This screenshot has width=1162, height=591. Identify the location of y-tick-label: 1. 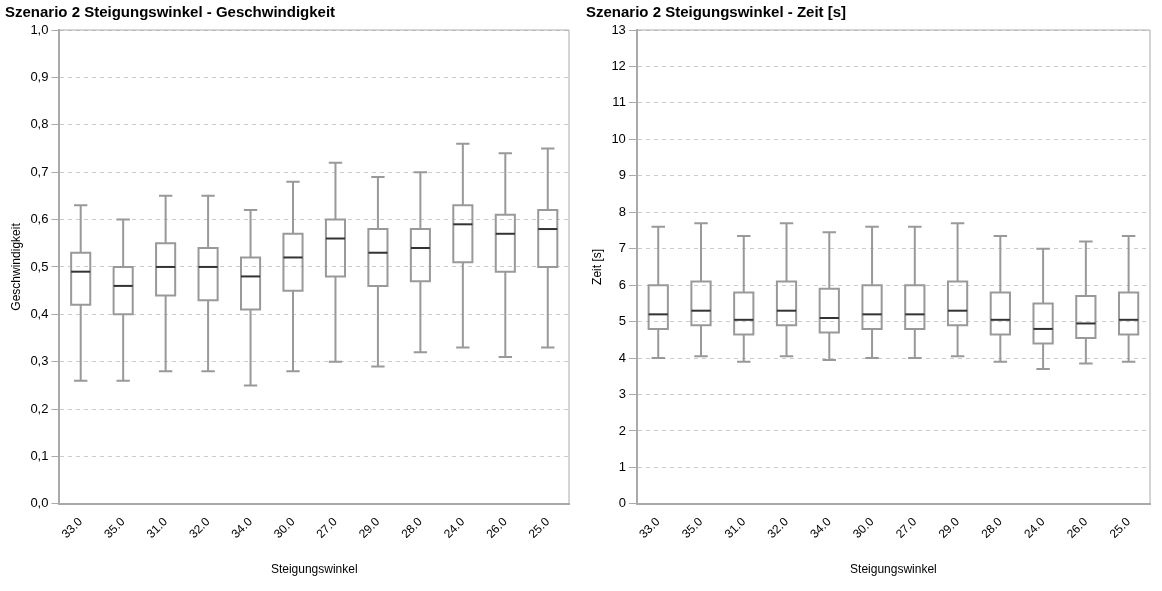
(622, 467).